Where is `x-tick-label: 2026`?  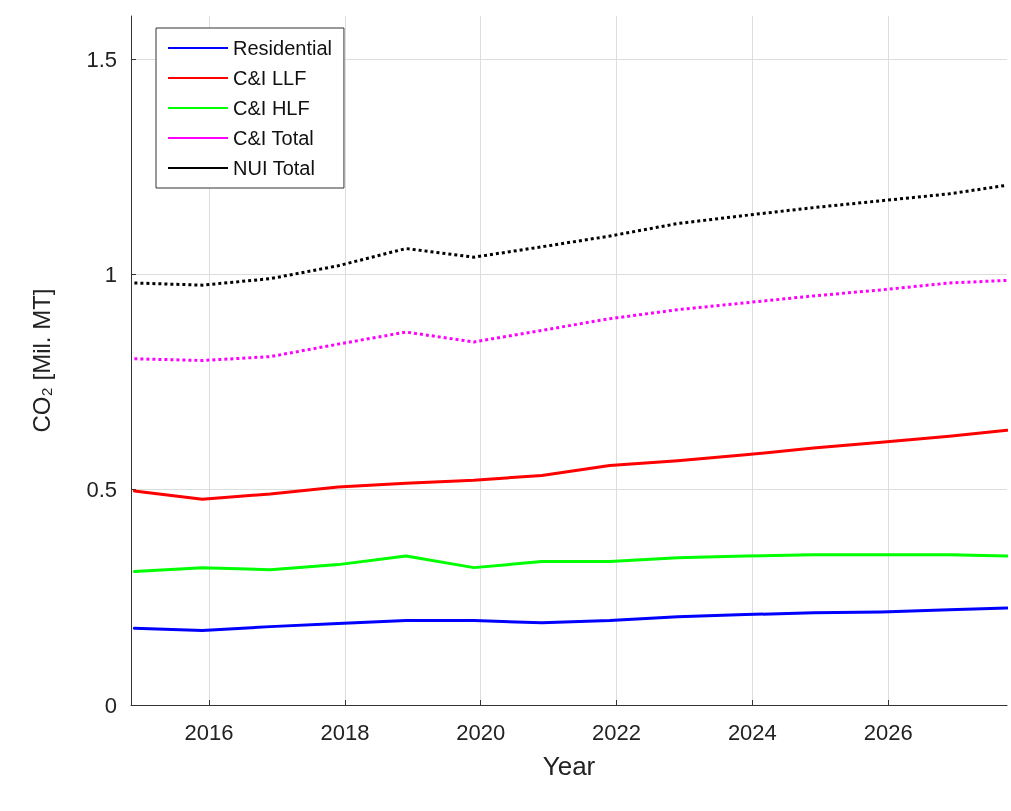 x-tick-label: 2026 is located at coordinates (888, 732).